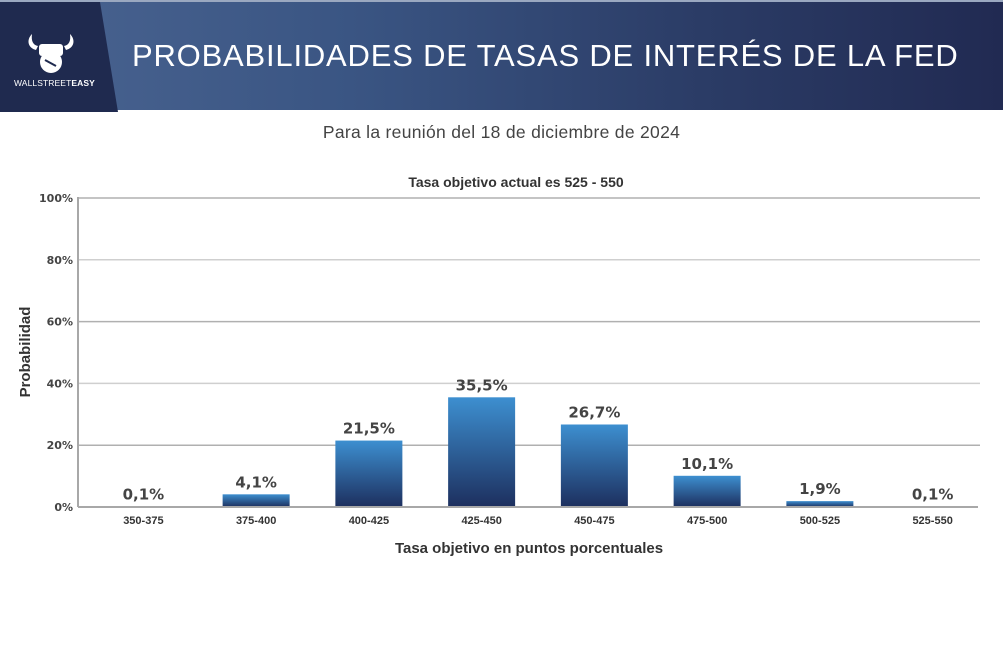 This screenshot has height=664, width=1003. What do you see at coordinates (60, 260) in the screenshot?
I see `y-tick-label: 80%` at bounding box center [60, 260].